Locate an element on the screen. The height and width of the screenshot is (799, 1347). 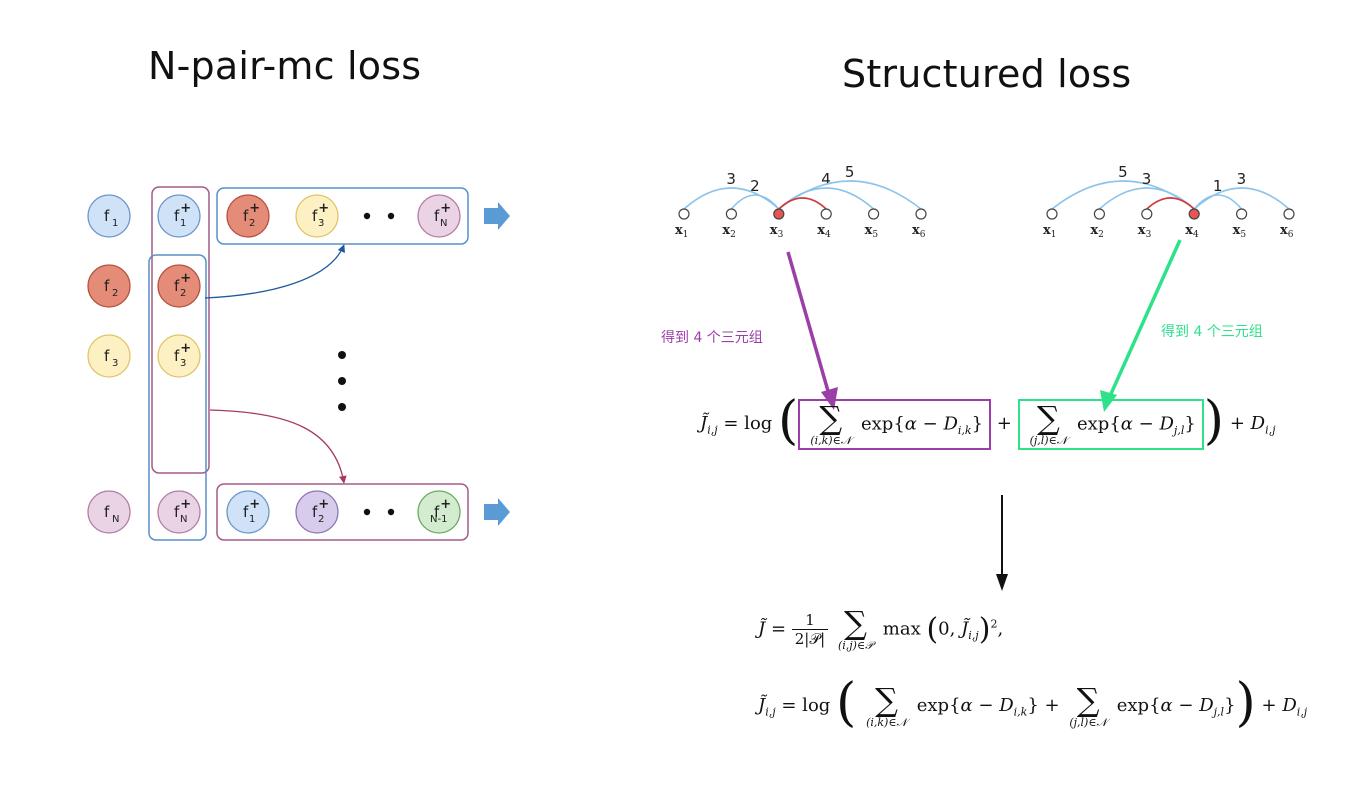
node-label-sub: N-1 is located at coordinates (438, 519).